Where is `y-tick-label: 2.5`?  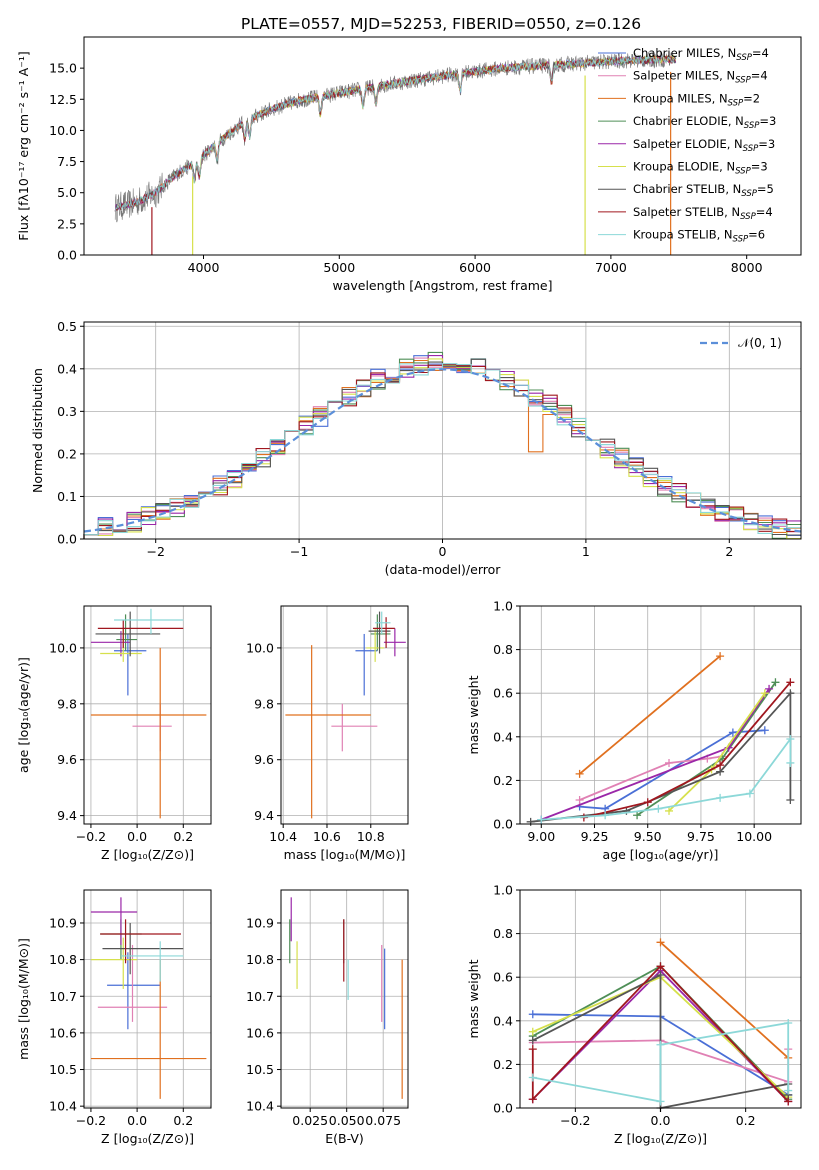
y-tick-label: 2.5 is located at coordinates (67, 223).